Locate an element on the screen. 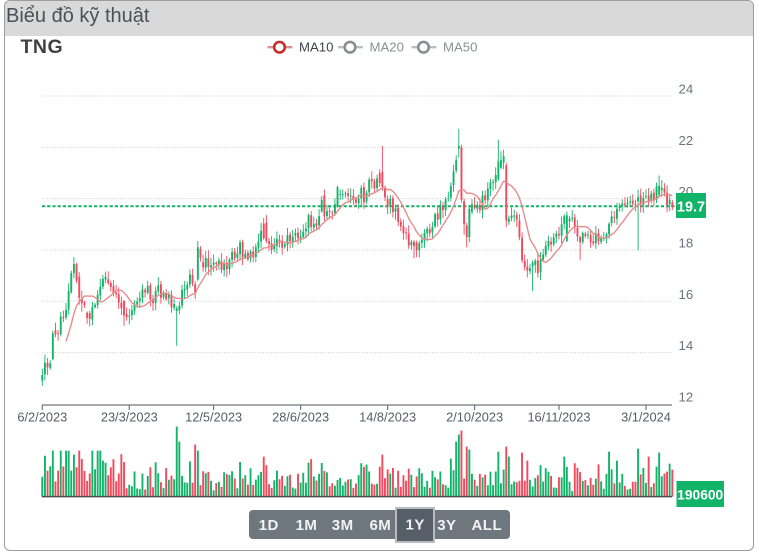 The width and height of the screenshot is (758, 556). svg-text: 190600 is located at coordinates (700, 495).